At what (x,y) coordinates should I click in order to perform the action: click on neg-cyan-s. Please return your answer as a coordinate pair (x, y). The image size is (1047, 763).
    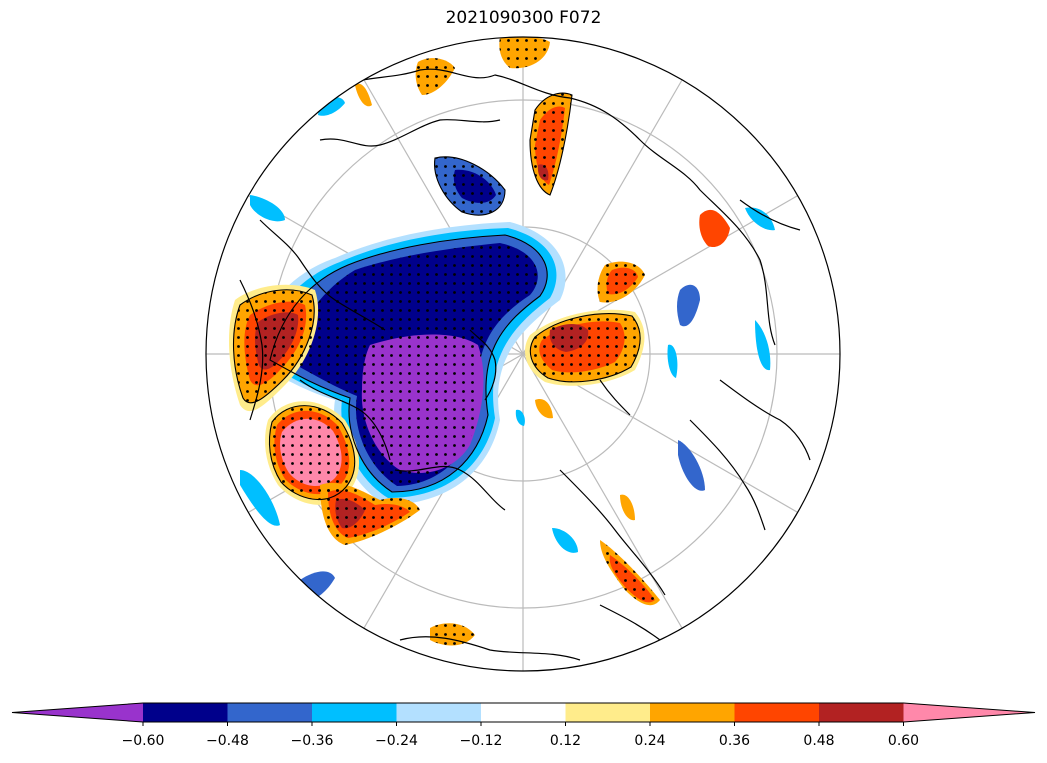
    Looking at the image, I should click on (565, 540).